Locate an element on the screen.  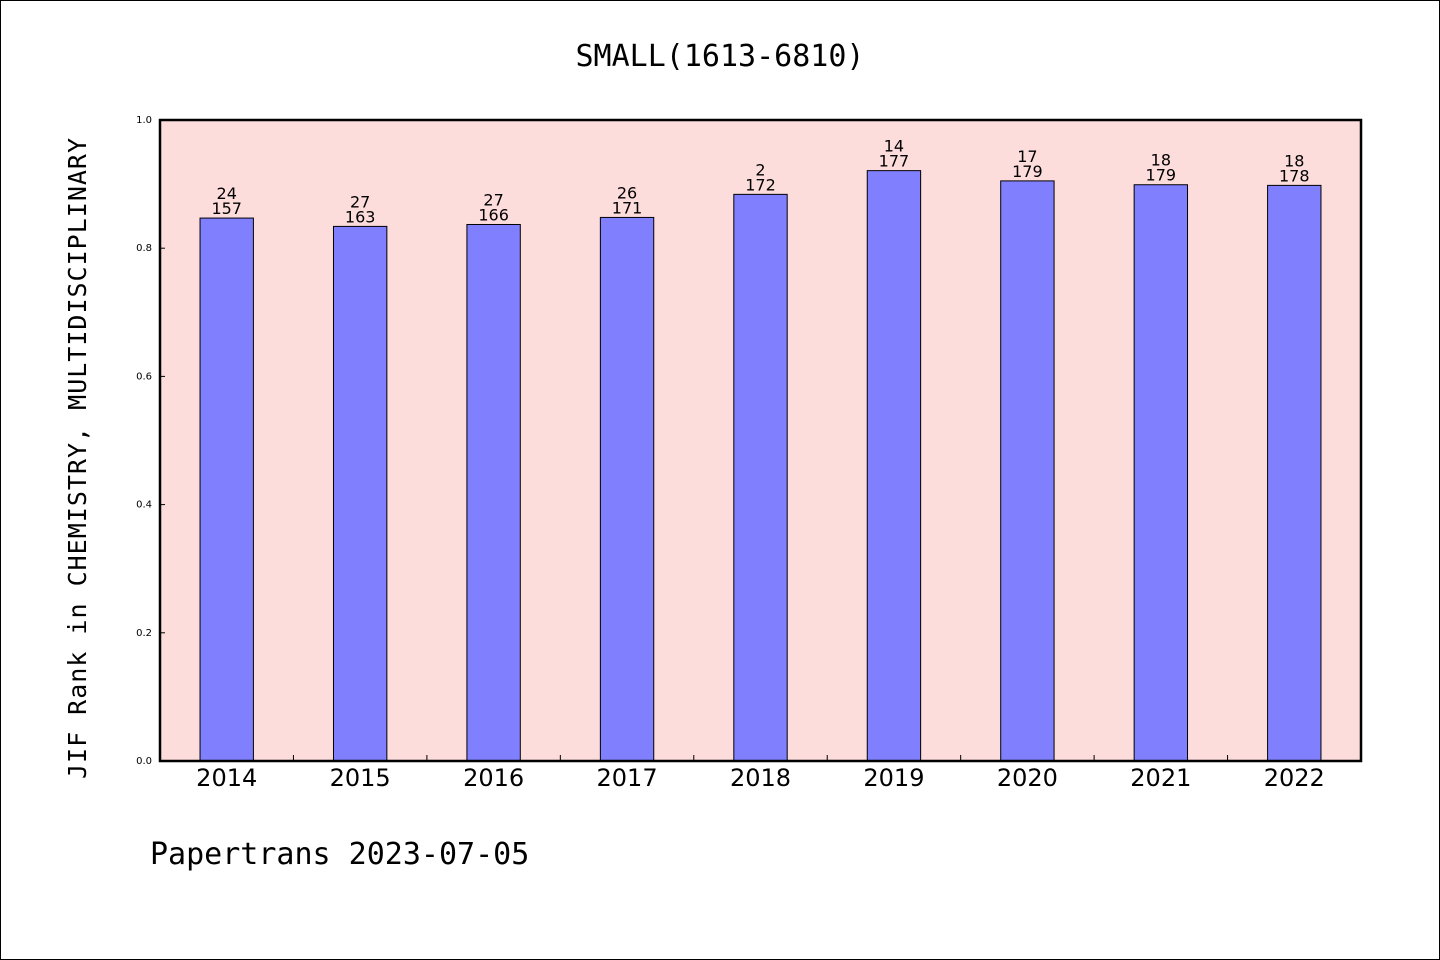
rank-label-2018: 2 is located at coordinates (760, 169).